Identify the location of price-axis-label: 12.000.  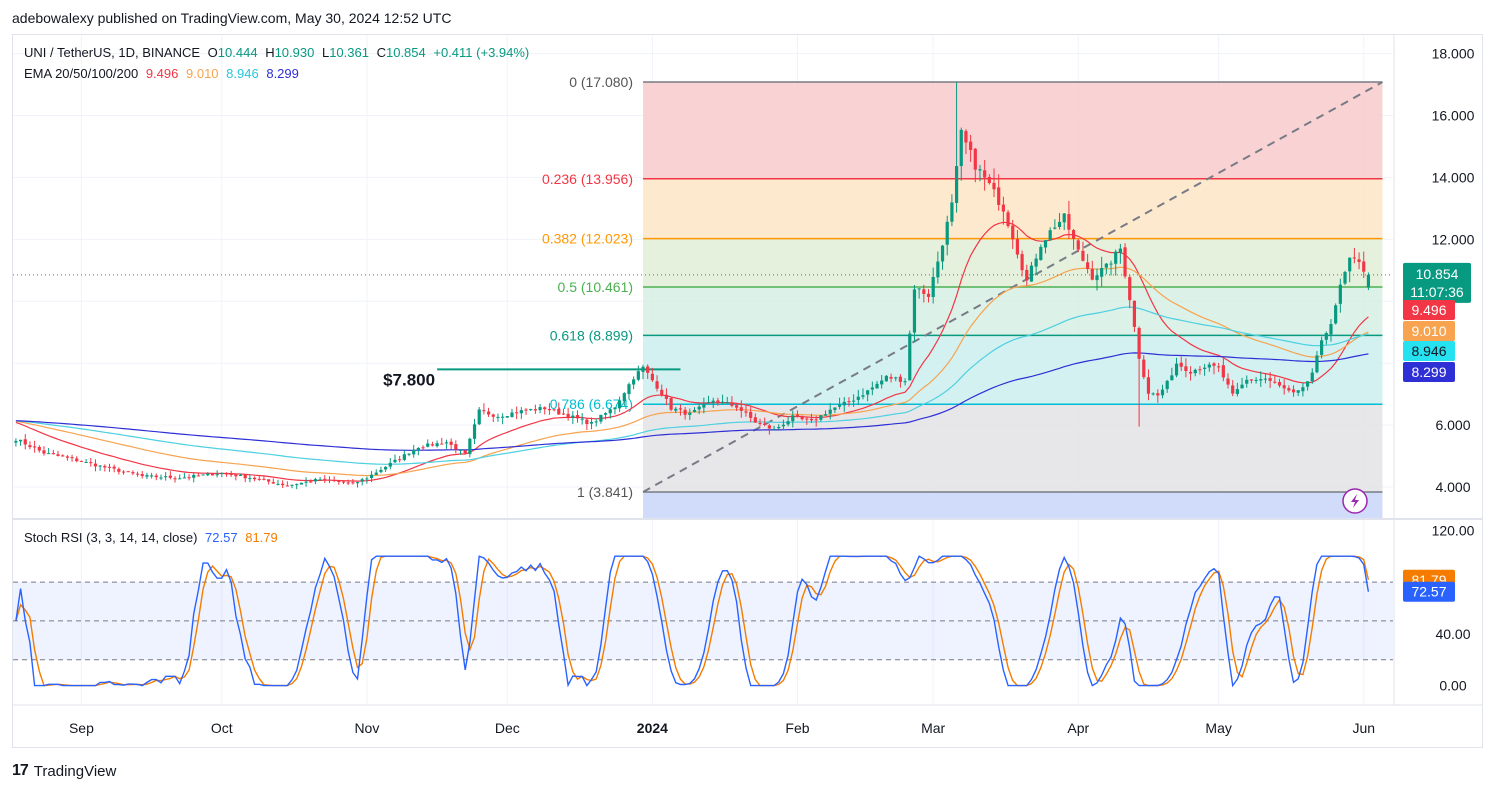
(1453, 239).